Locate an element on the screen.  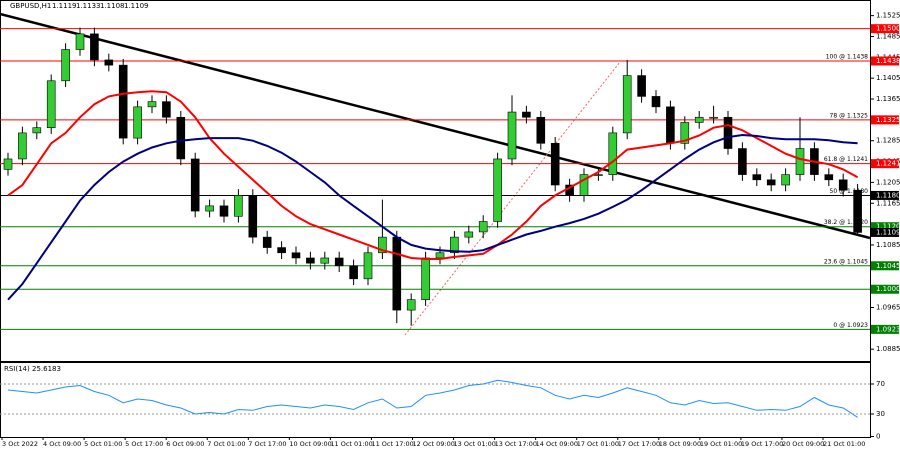
price-box is located at coordinates (885, 232).